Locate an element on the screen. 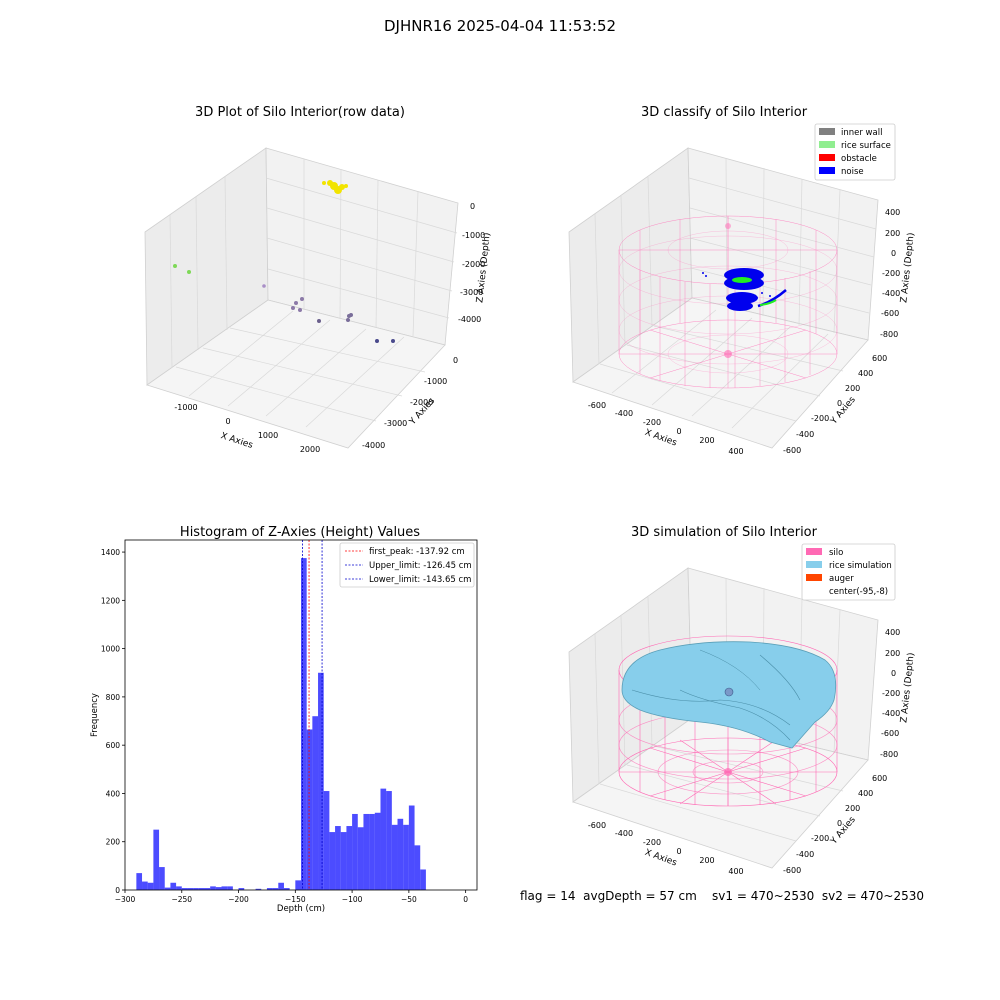 This screenshot has width=1000, height=1000. histogram-xticks: −300 −250 −200 −150 −100 −50 0 is located at coordinates (291, 897).